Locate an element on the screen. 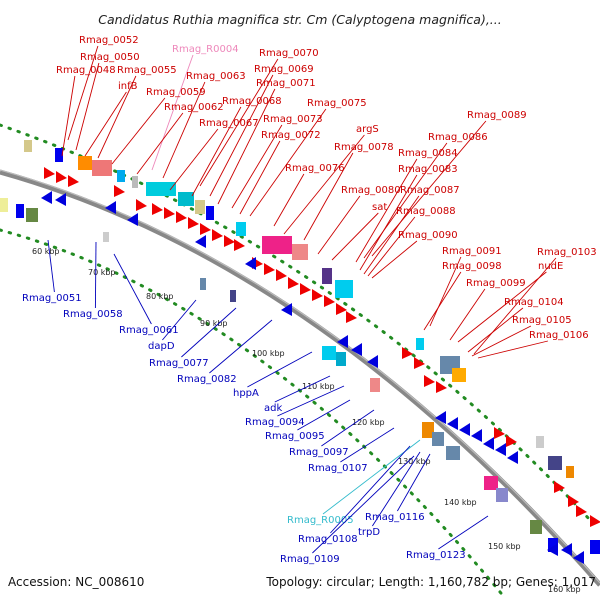  gene-label-rmag-0076: Rmag_0076 is located at coordinates (315, 168).